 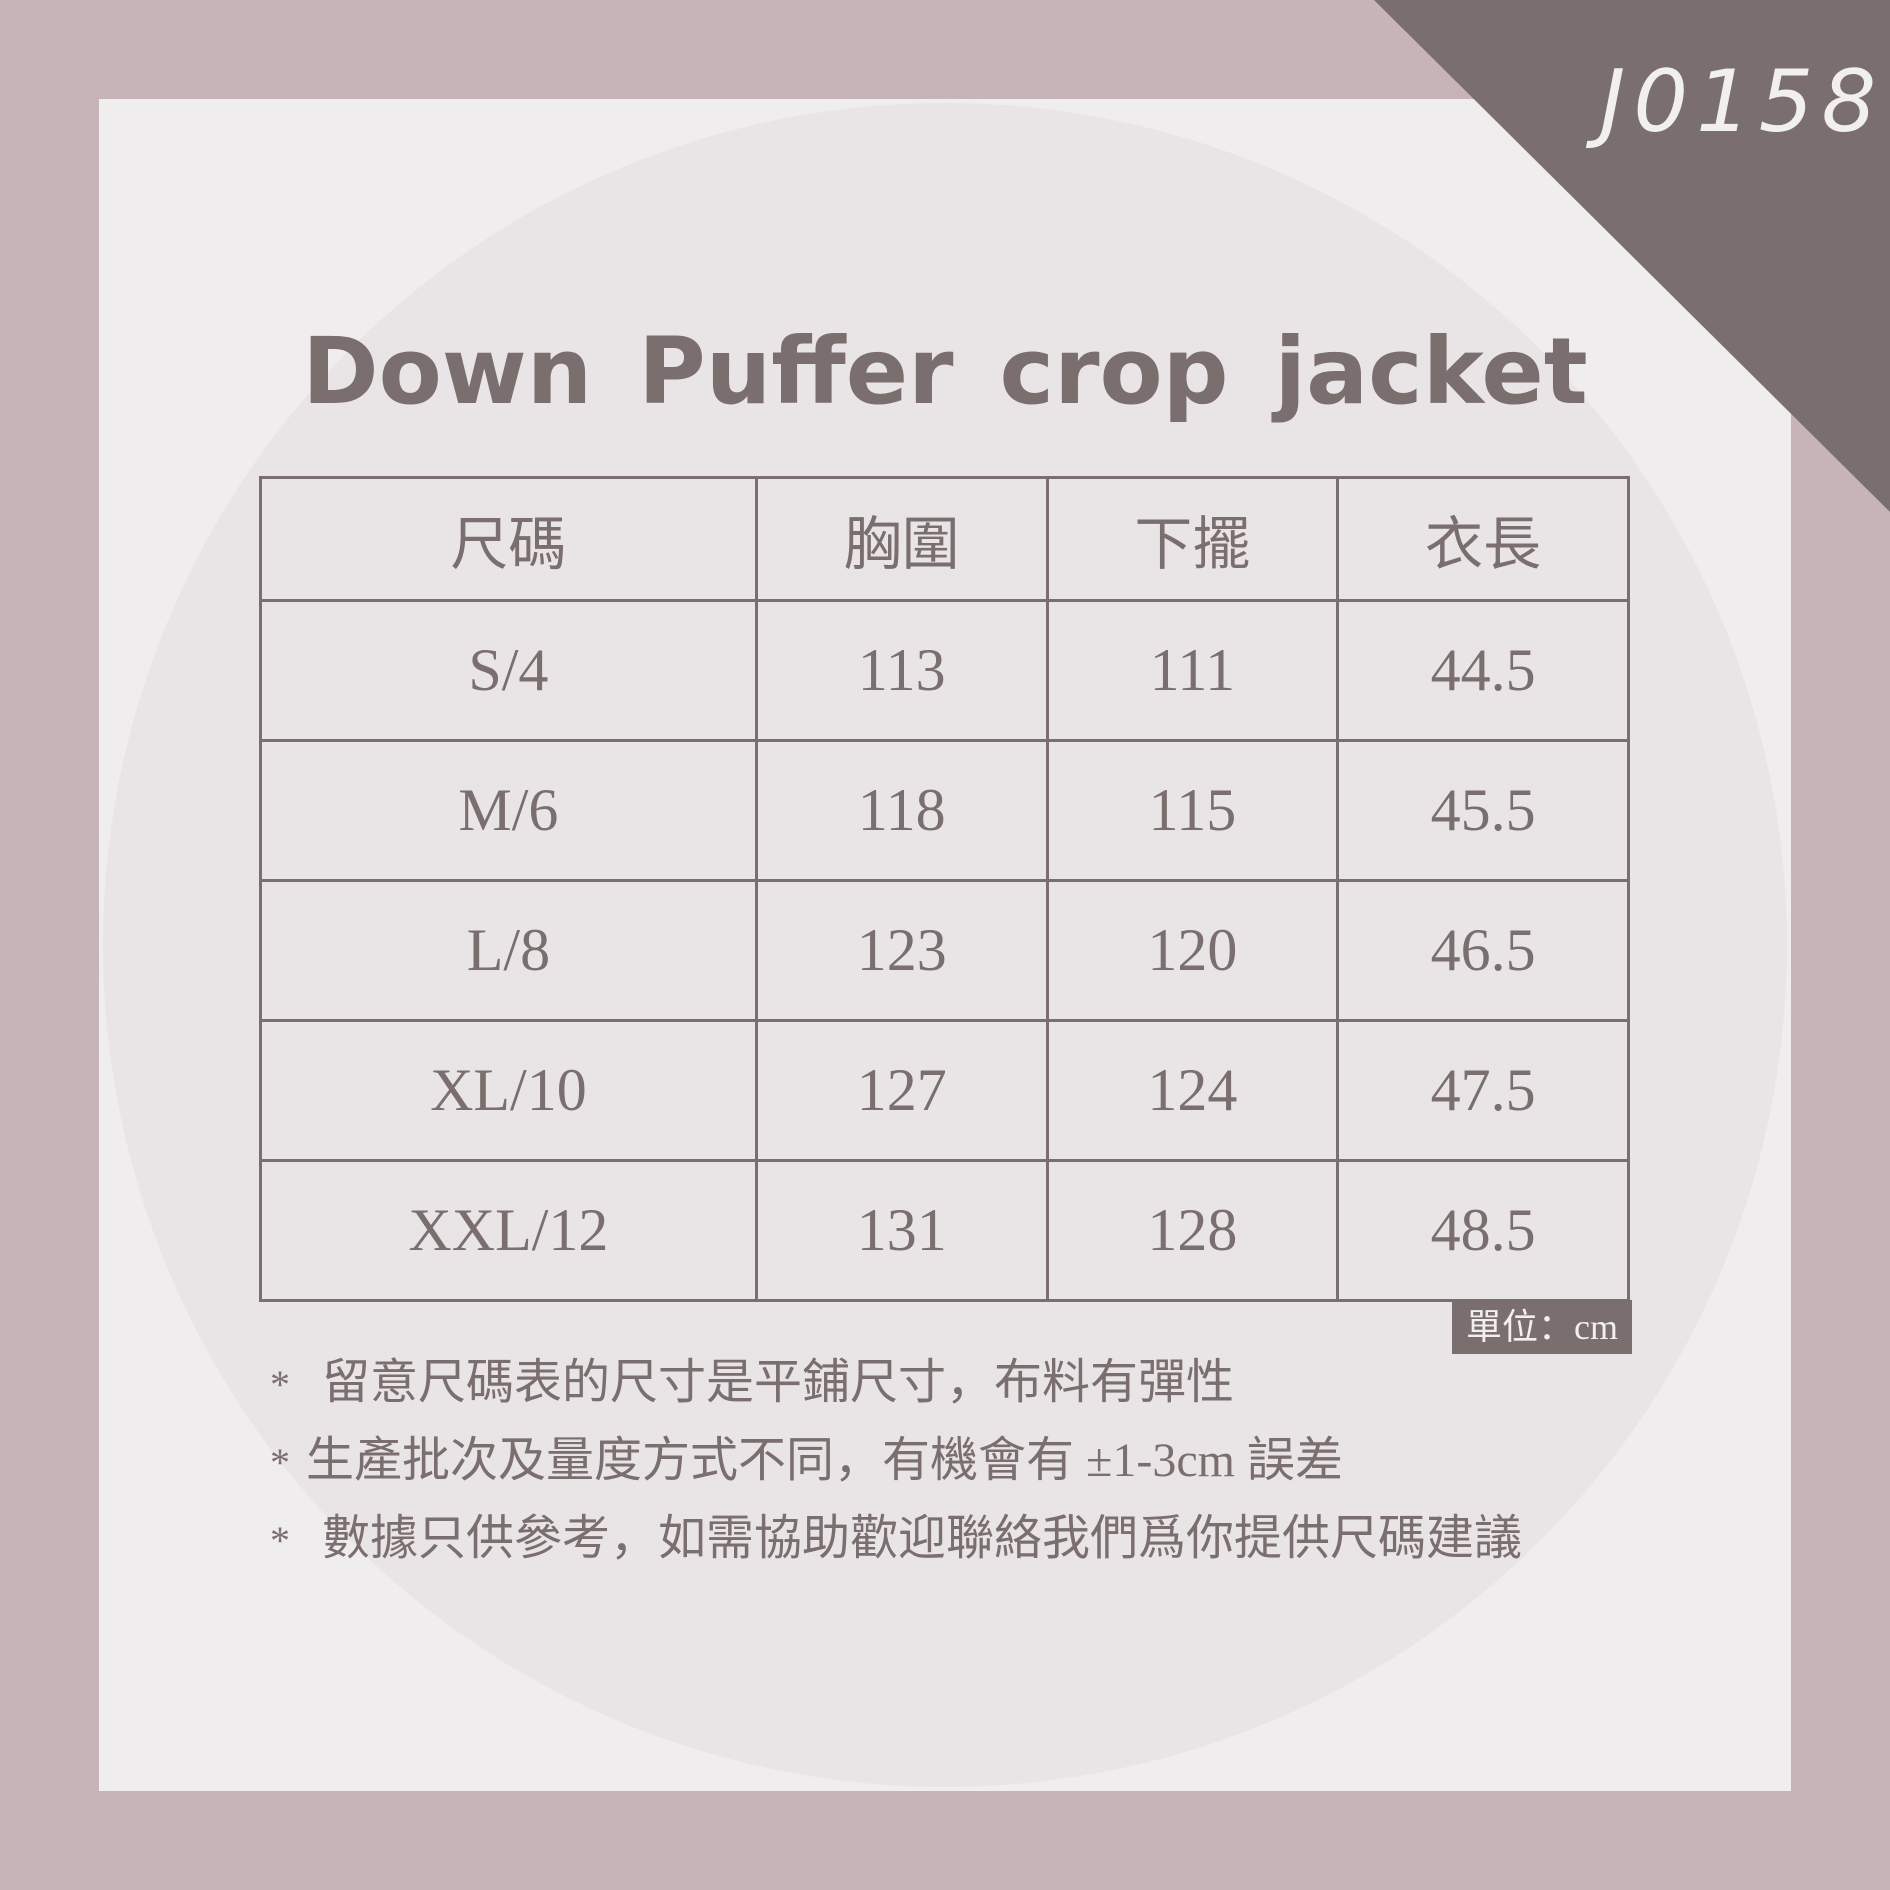 I want to click on note-item: * 留意尺碼表的尺寸是平鋪尺寸，布料有彈性, so click(x=752, y=1377).